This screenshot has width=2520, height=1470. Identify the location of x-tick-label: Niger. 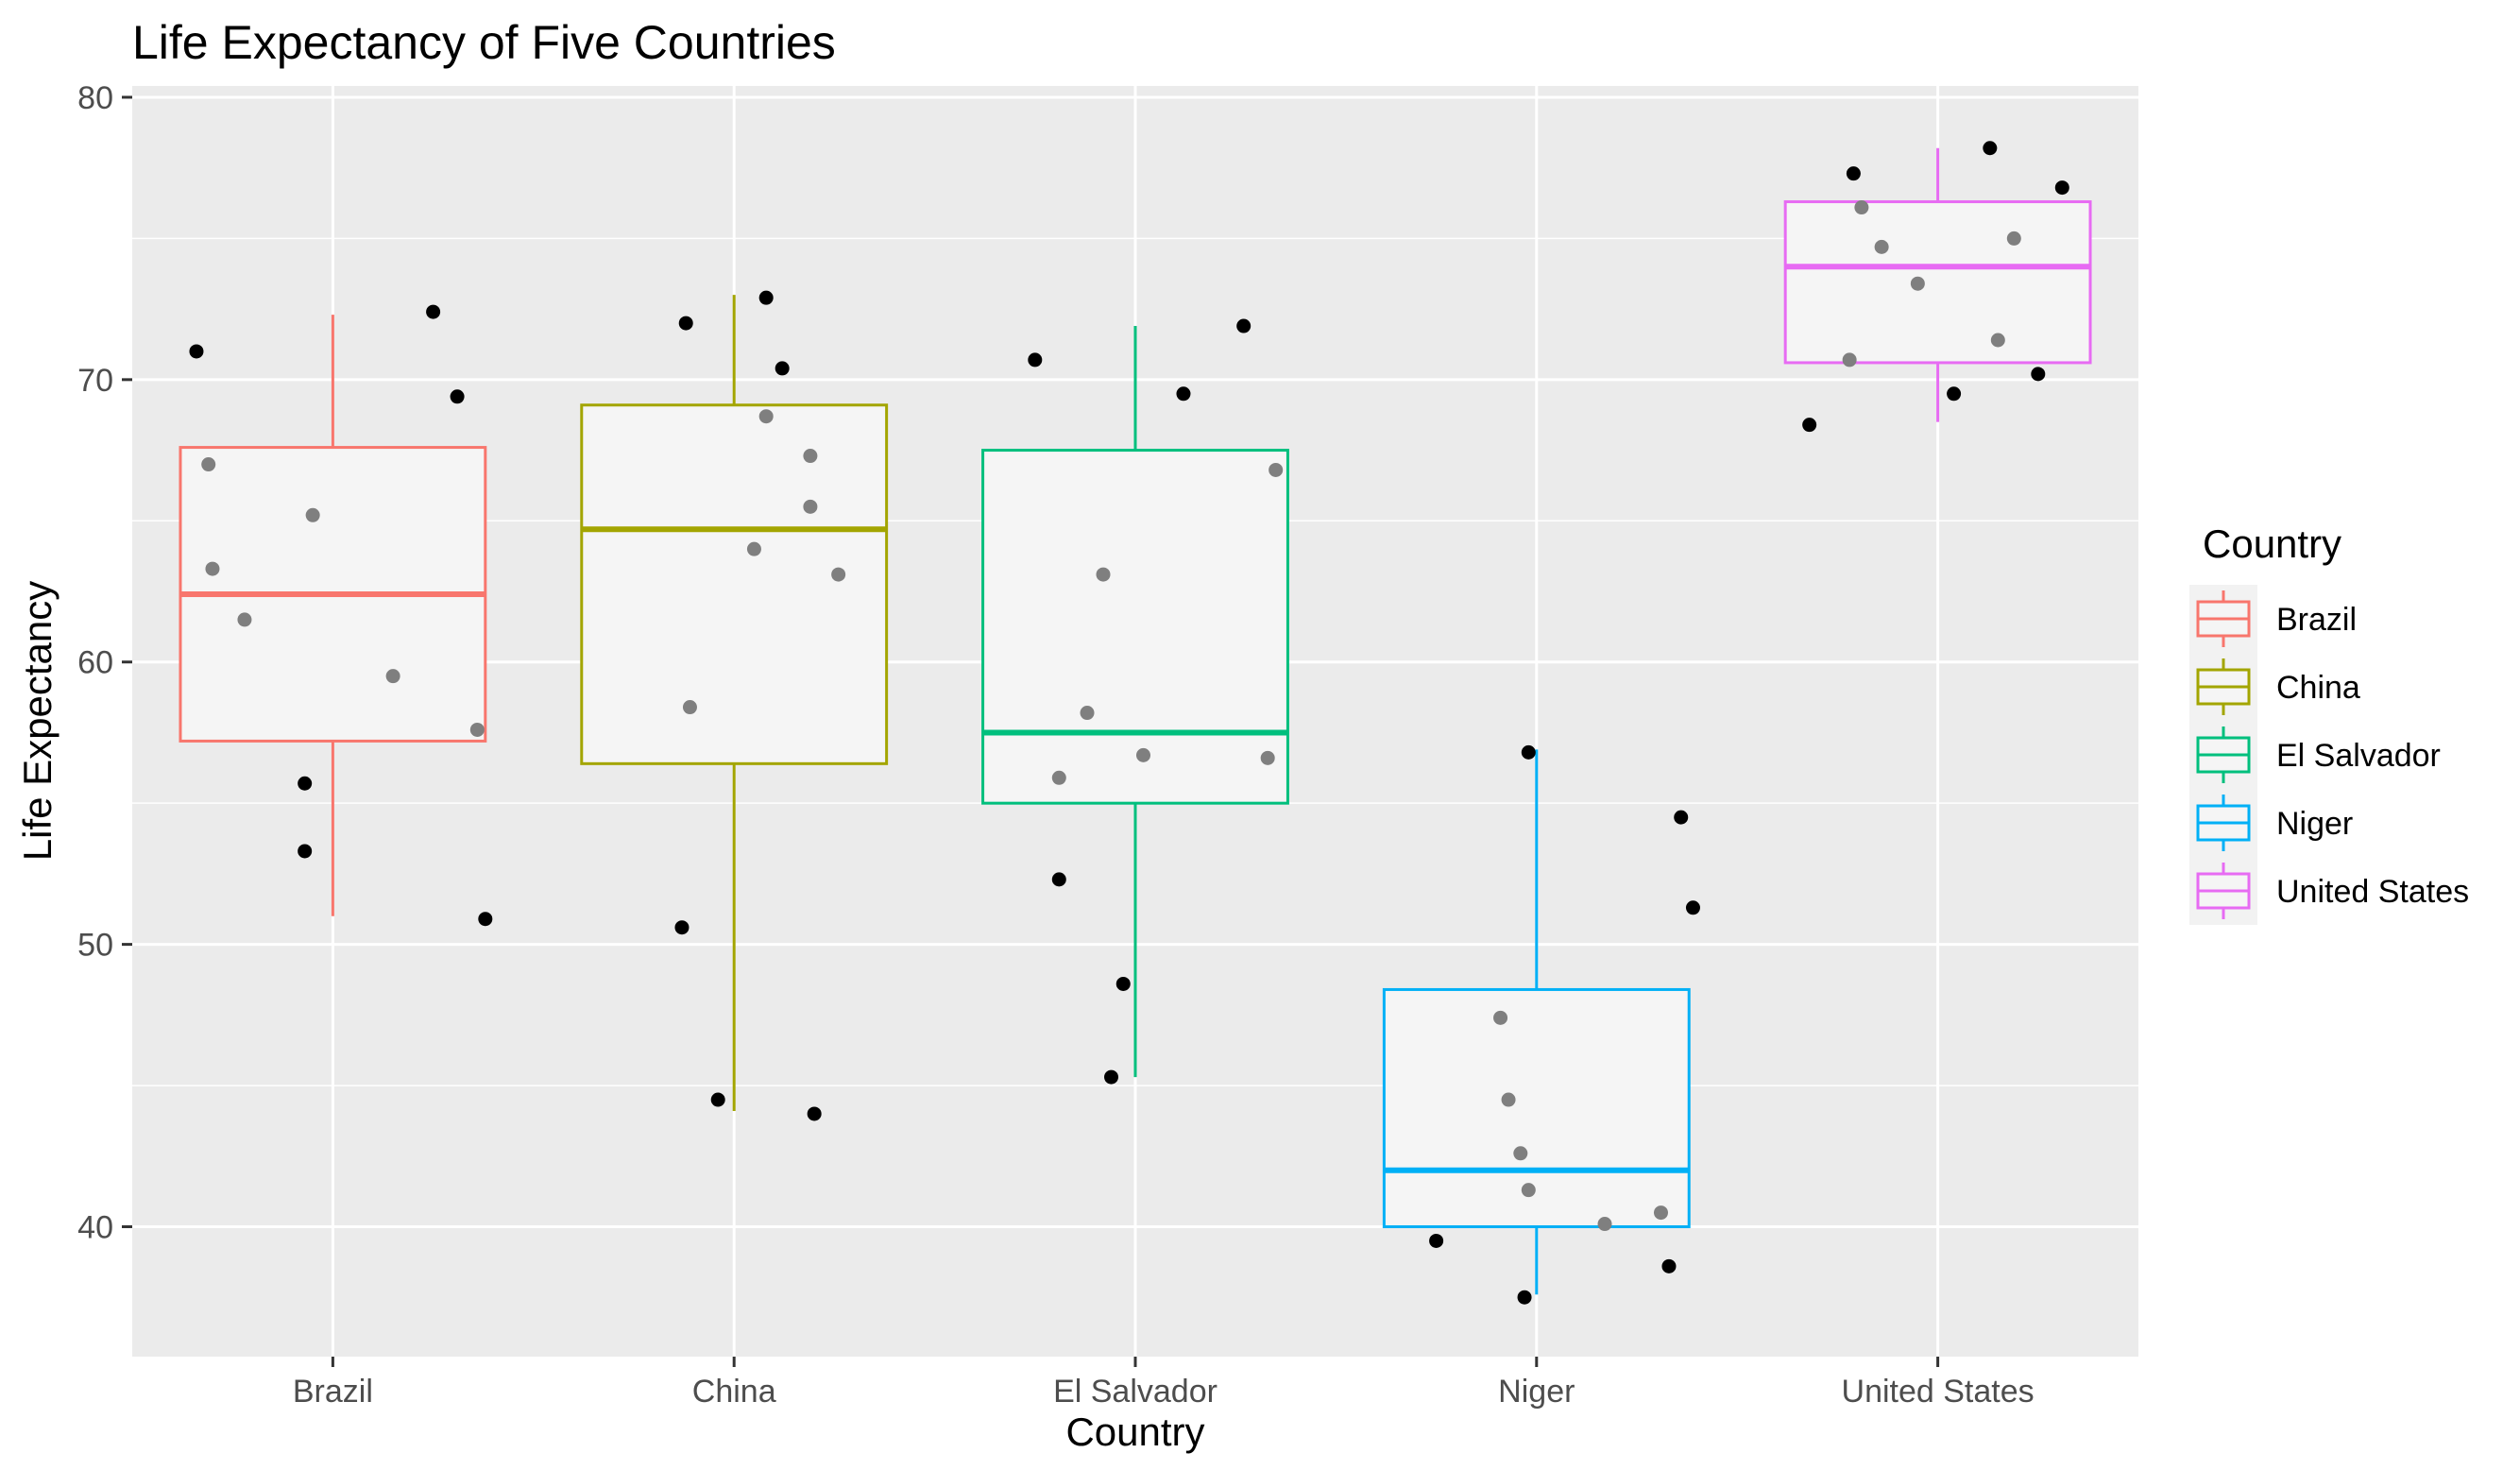
(1536, 1392).